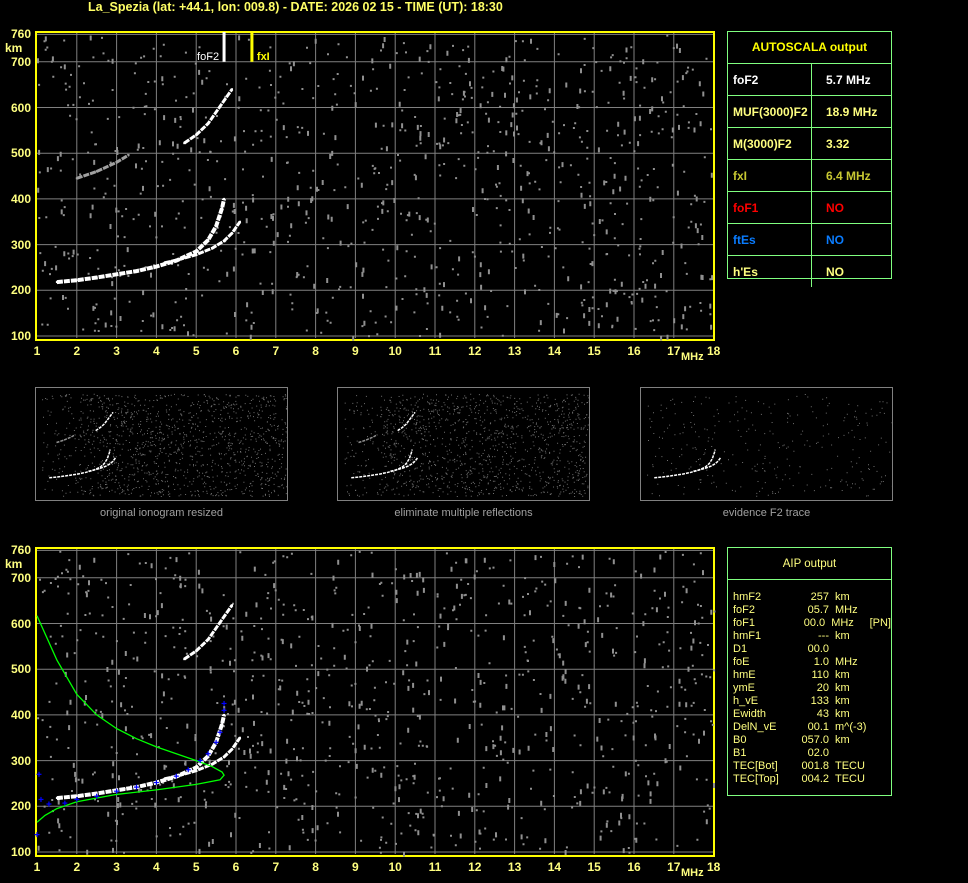  What do you see at coordinates (744, 675) in the screenshot?
I see `aip-param: hmE` at bounding box center [744, 675].